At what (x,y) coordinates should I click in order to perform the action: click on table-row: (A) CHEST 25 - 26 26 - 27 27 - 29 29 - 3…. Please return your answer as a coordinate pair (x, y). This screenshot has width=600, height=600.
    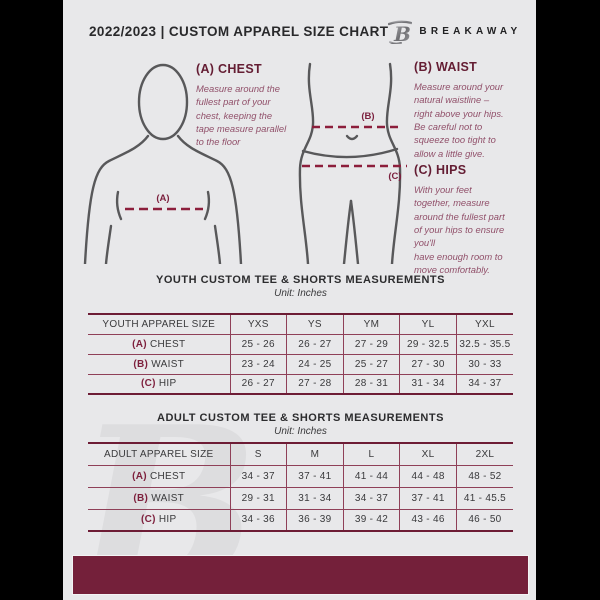
    Looking at the image, I should click on (300, 344).